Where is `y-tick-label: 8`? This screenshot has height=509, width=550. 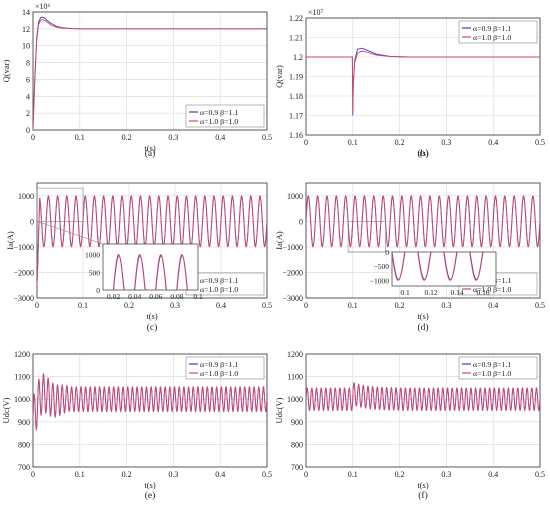 y-tick-label: 8 is located at coordinates (28, 63).